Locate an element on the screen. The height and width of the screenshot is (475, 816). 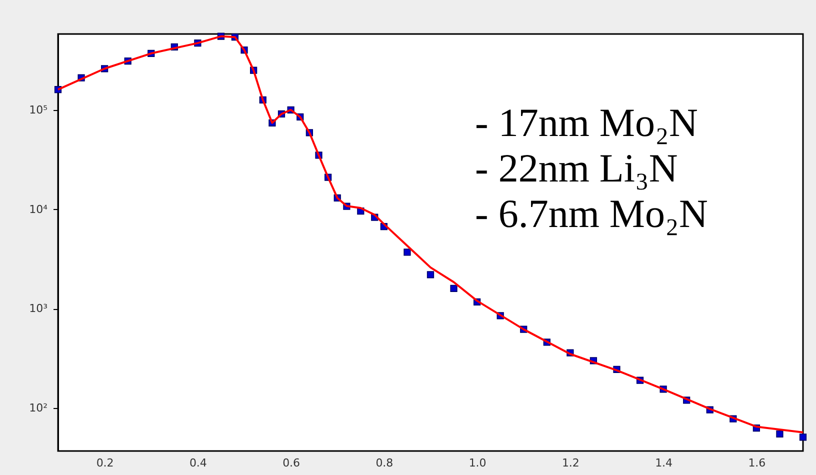
annotation: - 22nm Li₃N is located at coordinates (576, 168).